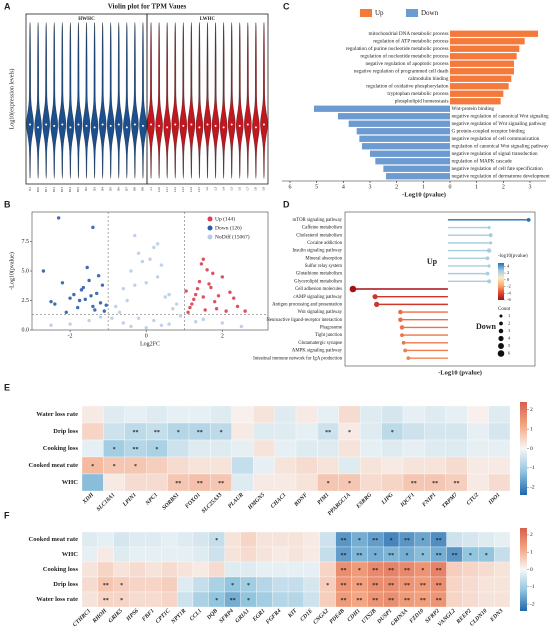 The height and width of the screenshot is (639, 550). What do you see at coordinates (489, 131) in the screenshot?
I see `bar-label: G protein-coupled receptor binding` at bounding box center [489, 131].